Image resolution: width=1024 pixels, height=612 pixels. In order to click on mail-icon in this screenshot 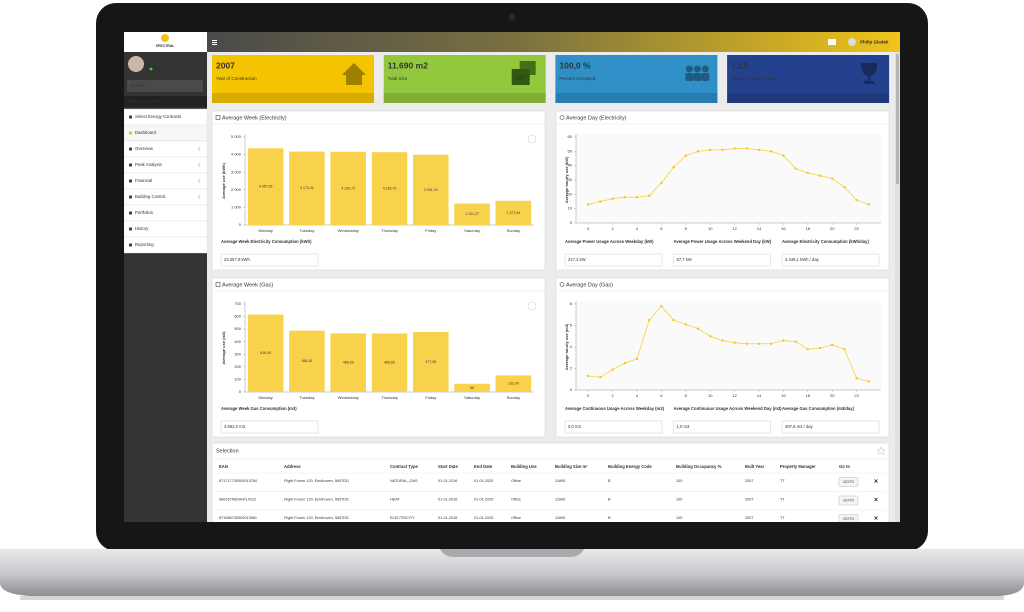, I will do `click(832, 42)`.